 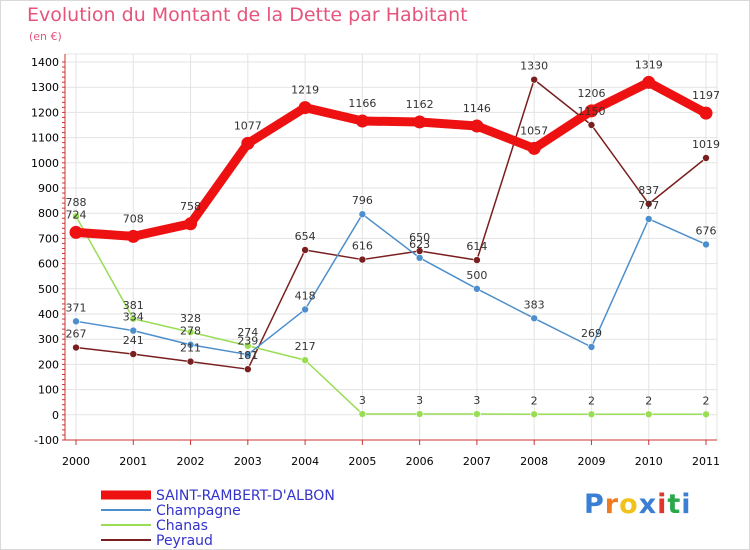 I want to click on data-label: 724, so click(x=76, y=214).